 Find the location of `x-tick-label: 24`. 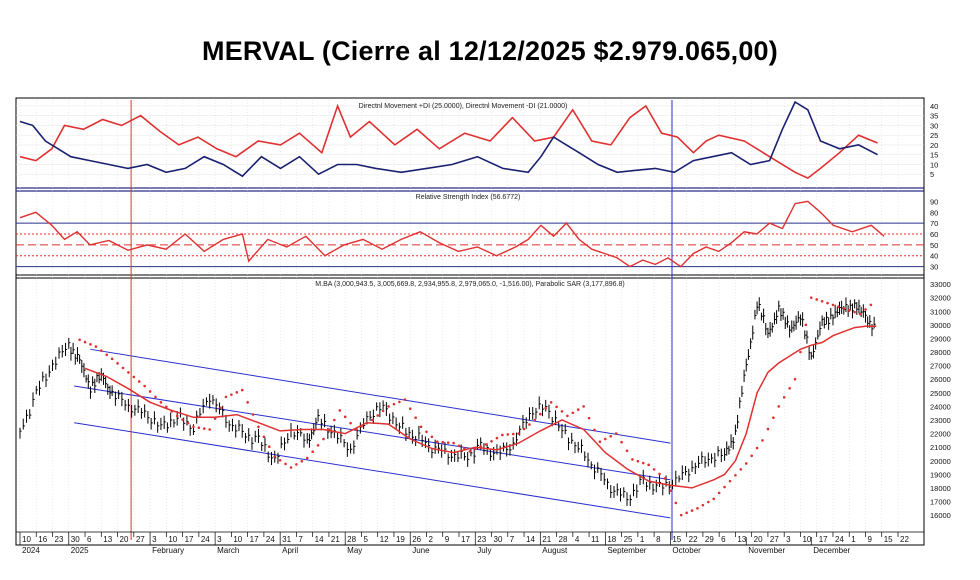

x-tick-label: 24 is located at coordinates (270, 539).